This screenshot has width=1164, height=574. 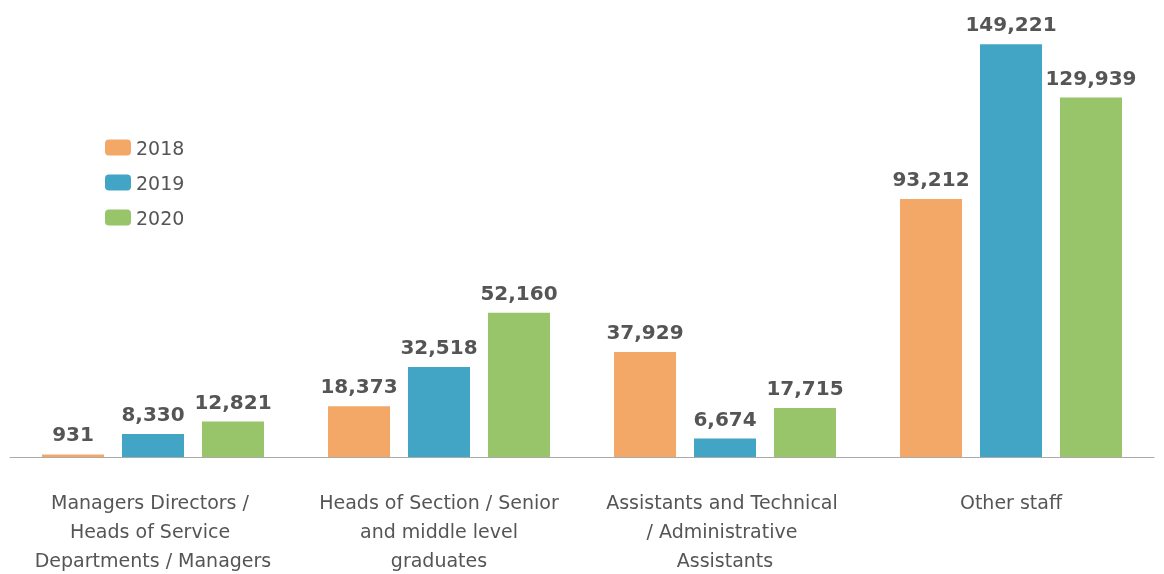 I want to click on x-tick-label: Assistants and Technical / Administrative Assistants, so click(x=725, y=530).